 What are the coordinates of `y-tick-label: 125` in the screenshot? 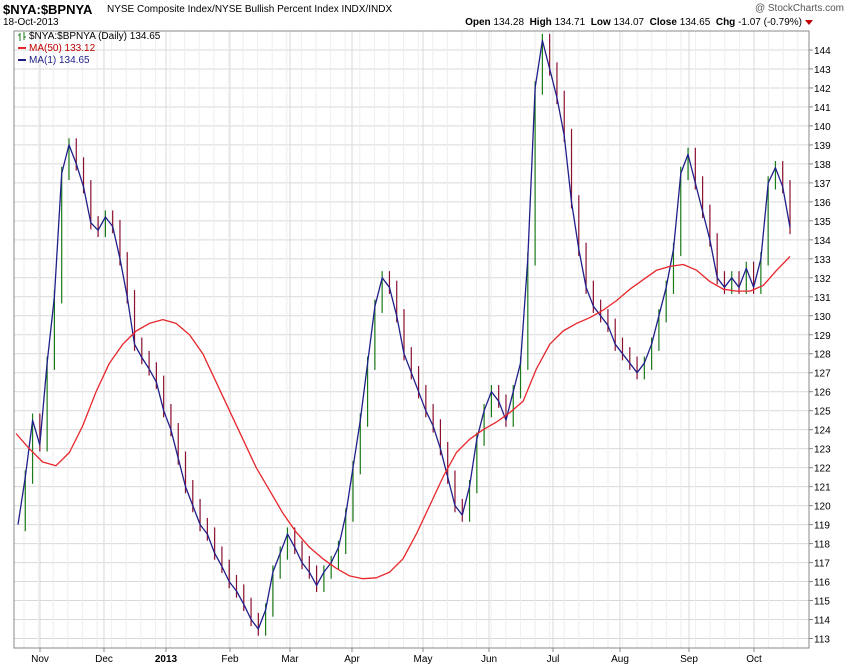 It's located at (822, 412).